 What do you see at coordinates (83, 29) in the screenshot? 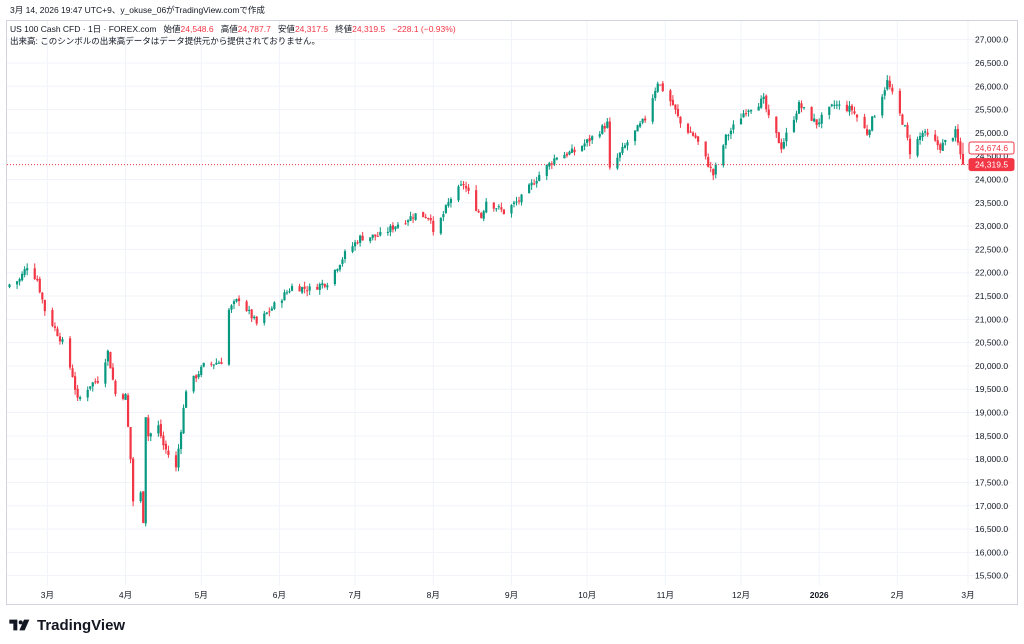
I see `symbol-title: US 100 Cash CFD · 1日 · FOREX.com` at bounding box center [83, 29].